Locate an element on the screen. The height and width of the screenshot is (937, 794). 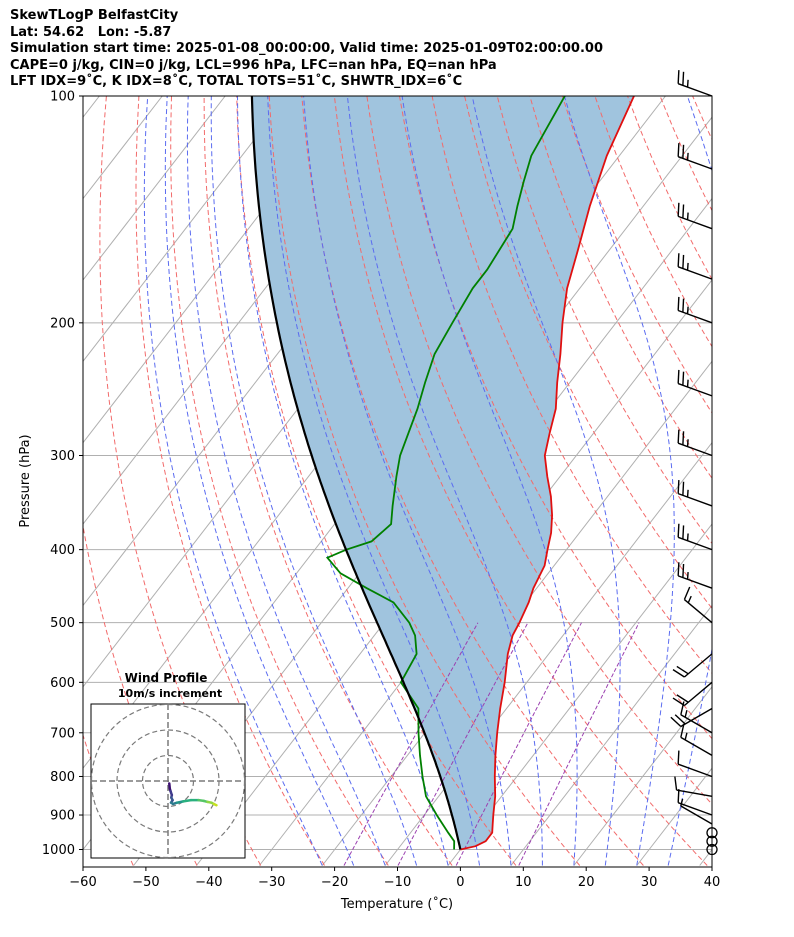
x-tick-label: −10 is located at coordinates (397, 882).